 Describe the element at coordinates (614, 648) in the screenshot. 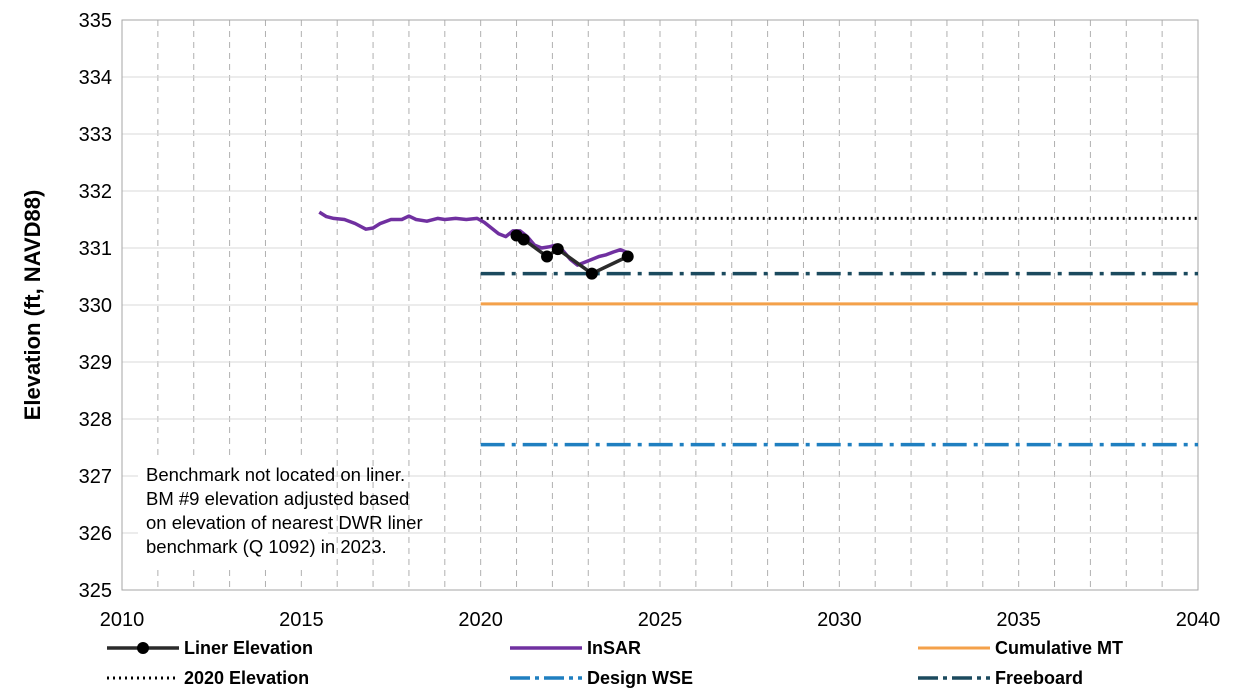

I see `legend-label-insar: InSAR` at that location.